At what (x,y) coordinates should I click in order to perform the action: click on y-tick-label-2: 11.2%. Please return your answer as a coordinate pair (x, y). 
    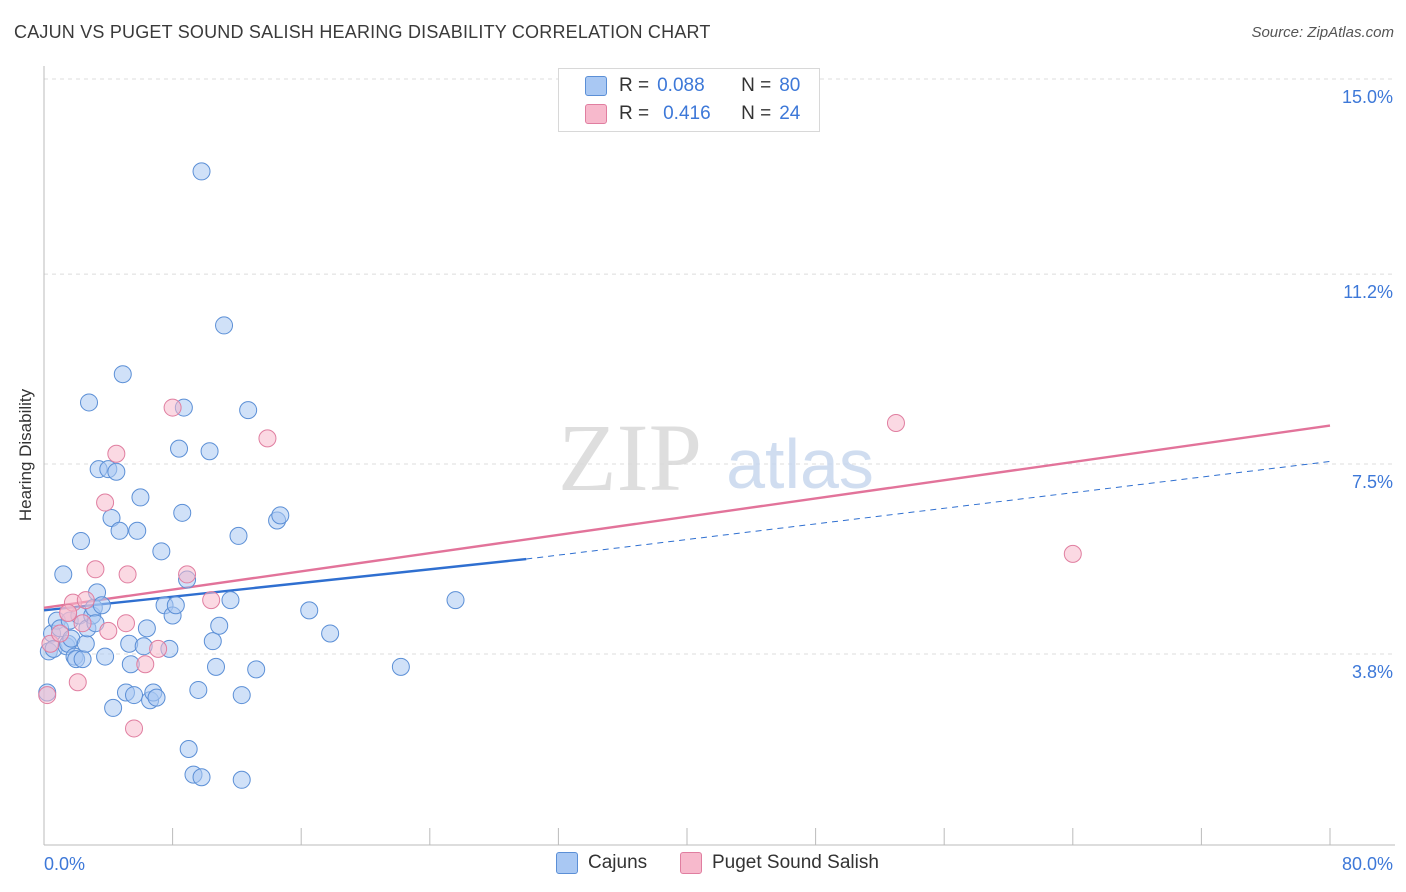
    Looking at the image, I should click on (1368, 292).